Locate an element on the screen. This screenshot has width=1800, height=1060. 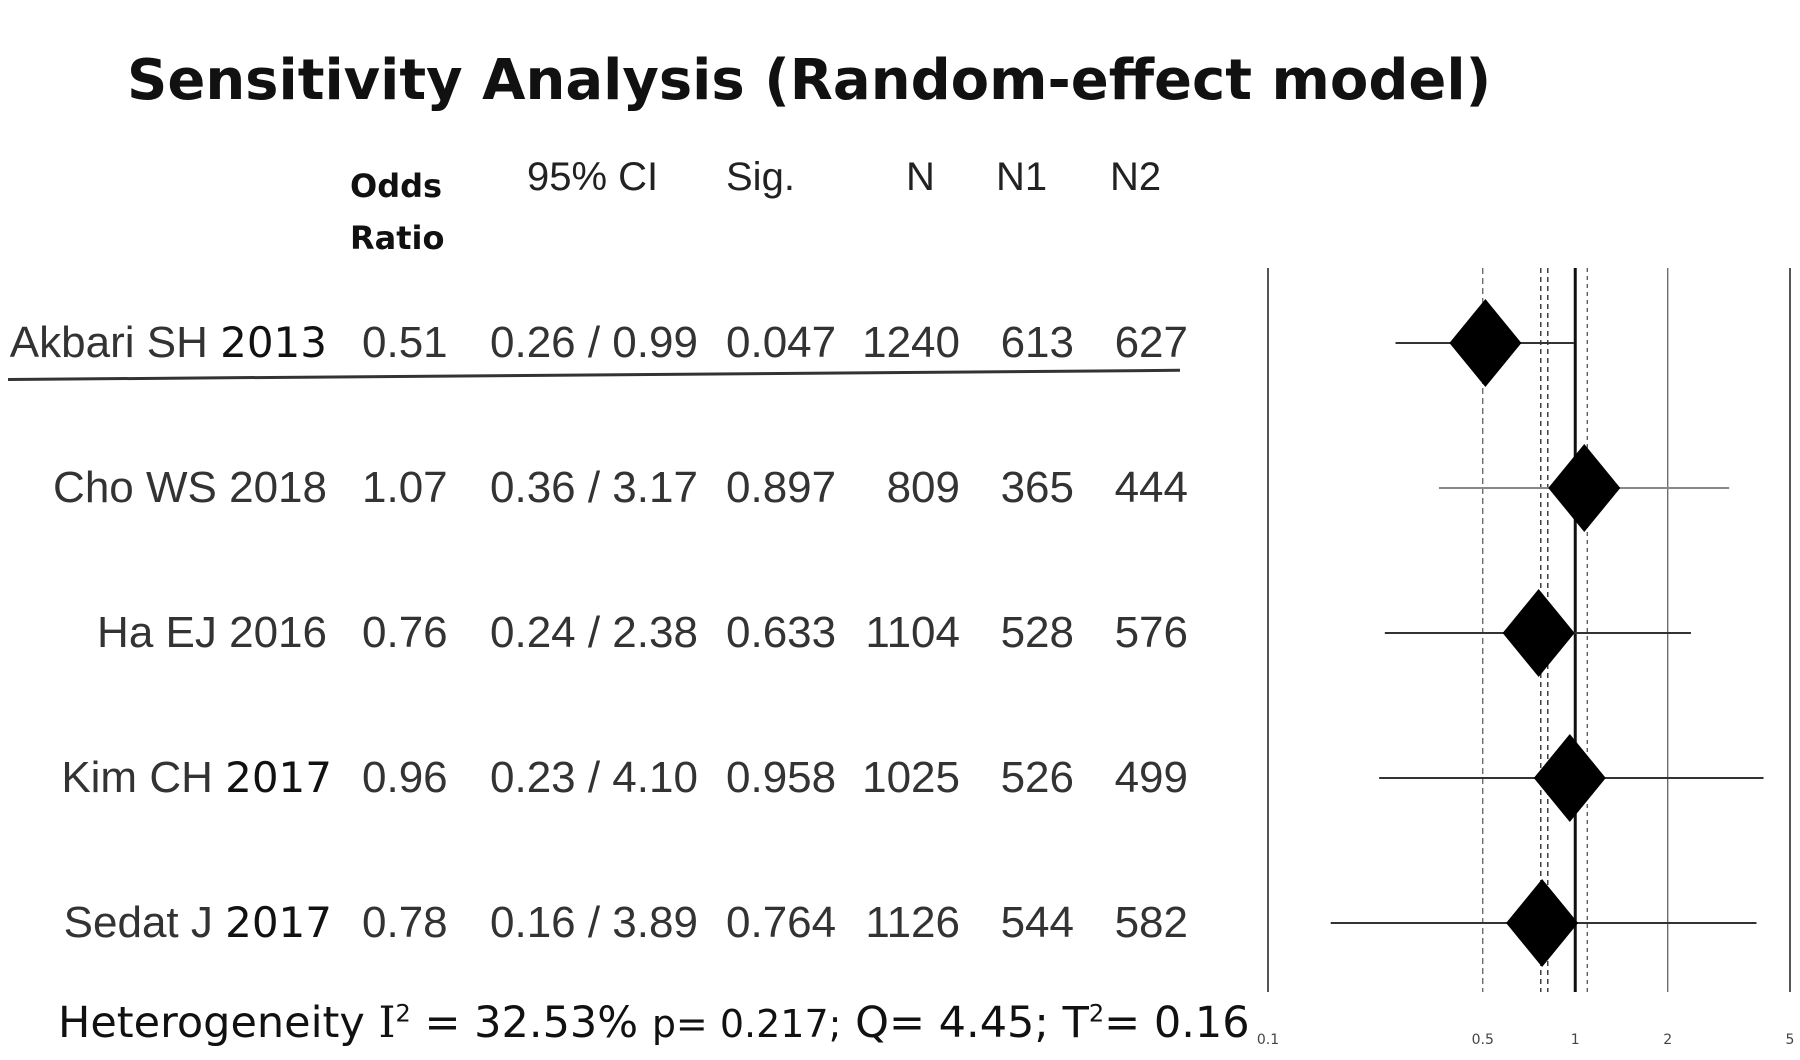
x-tick-label: 5 is located at coordinates (1790, 1040).